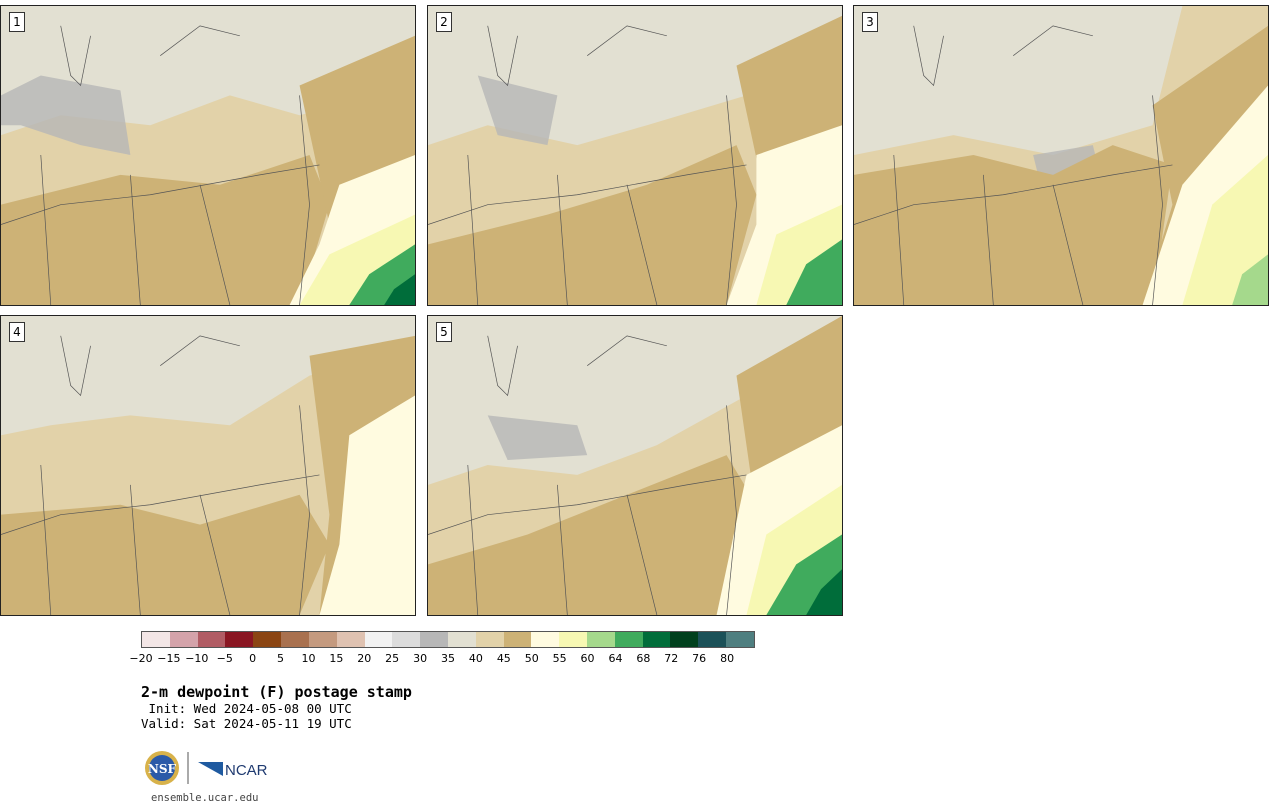 The width and height of the screenshot is (1280, 809). I want to click on colorbar-tick-label: 40, so click(475, 658).